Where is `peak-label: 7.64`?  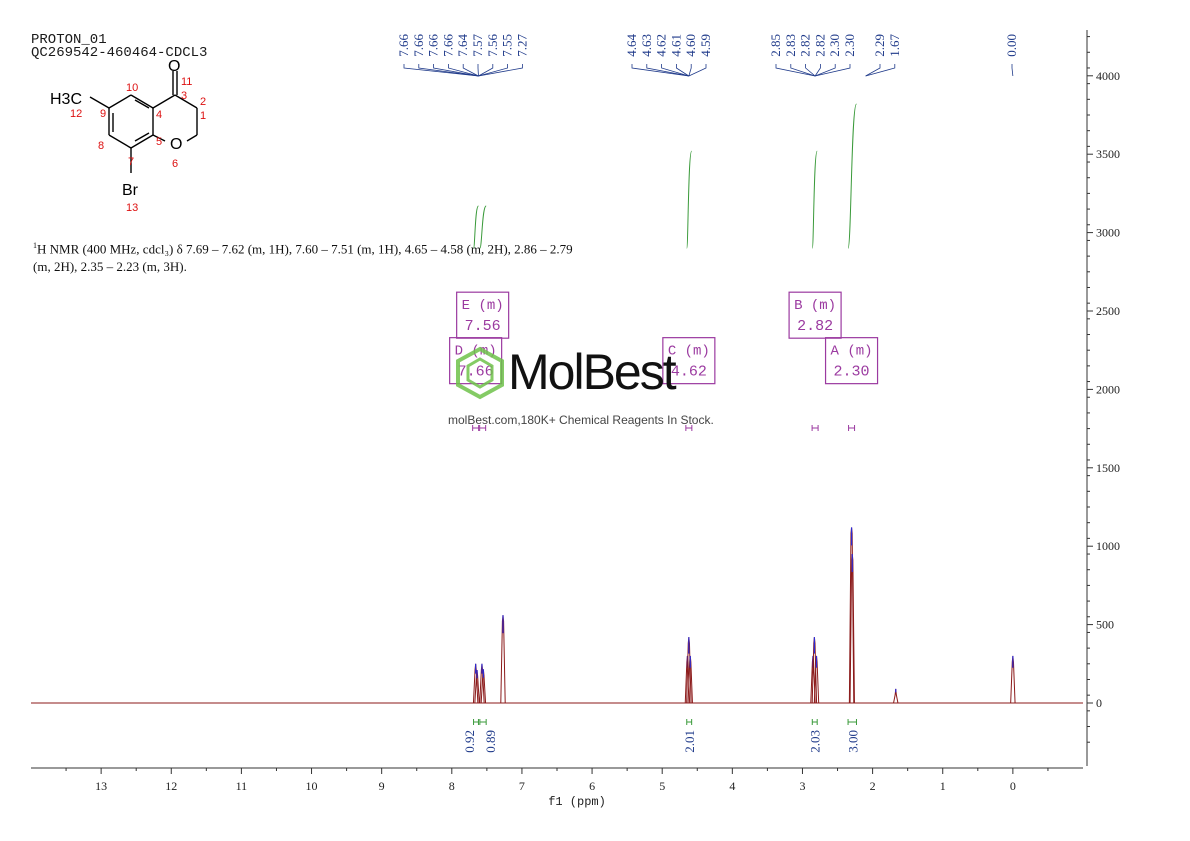
peak-label: 7.64 is located at coordinates (462, 45).